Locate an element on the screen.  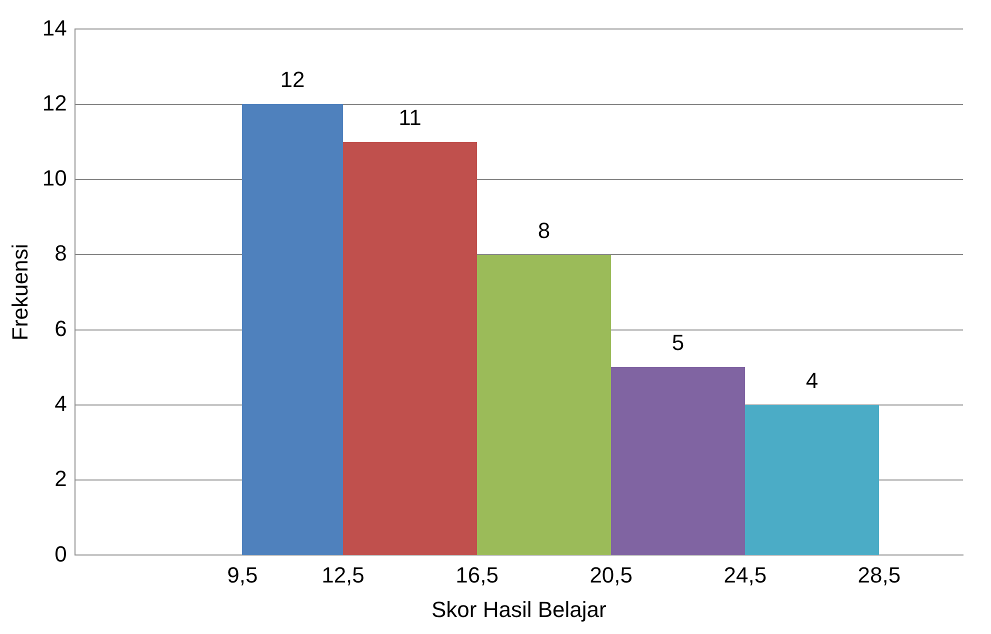
data-label: 8 is located at coordinates (544, 231).